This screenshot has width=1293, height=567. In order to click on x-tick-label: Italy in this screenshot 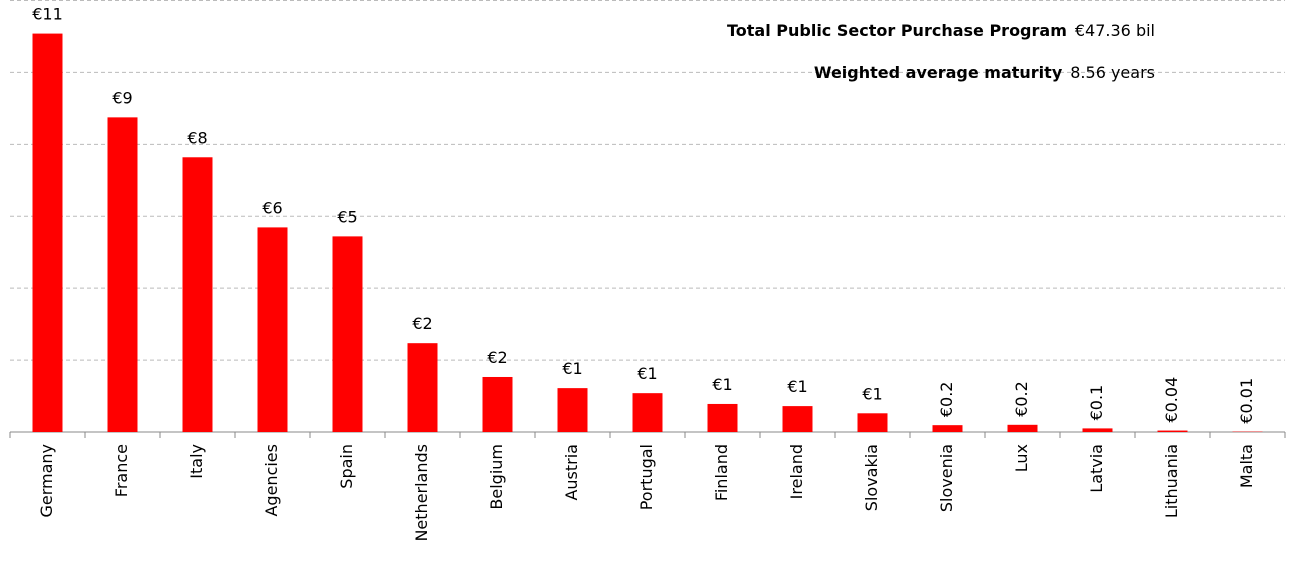, I will do `click(196, 461)`.